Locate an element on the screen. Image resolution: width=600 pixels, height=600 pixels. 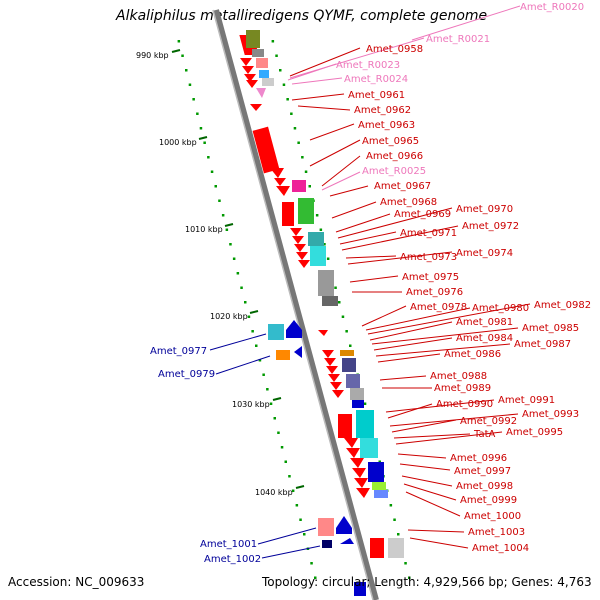
gene-label-forward: Amet_0996 is located at coordinates (478, 458).